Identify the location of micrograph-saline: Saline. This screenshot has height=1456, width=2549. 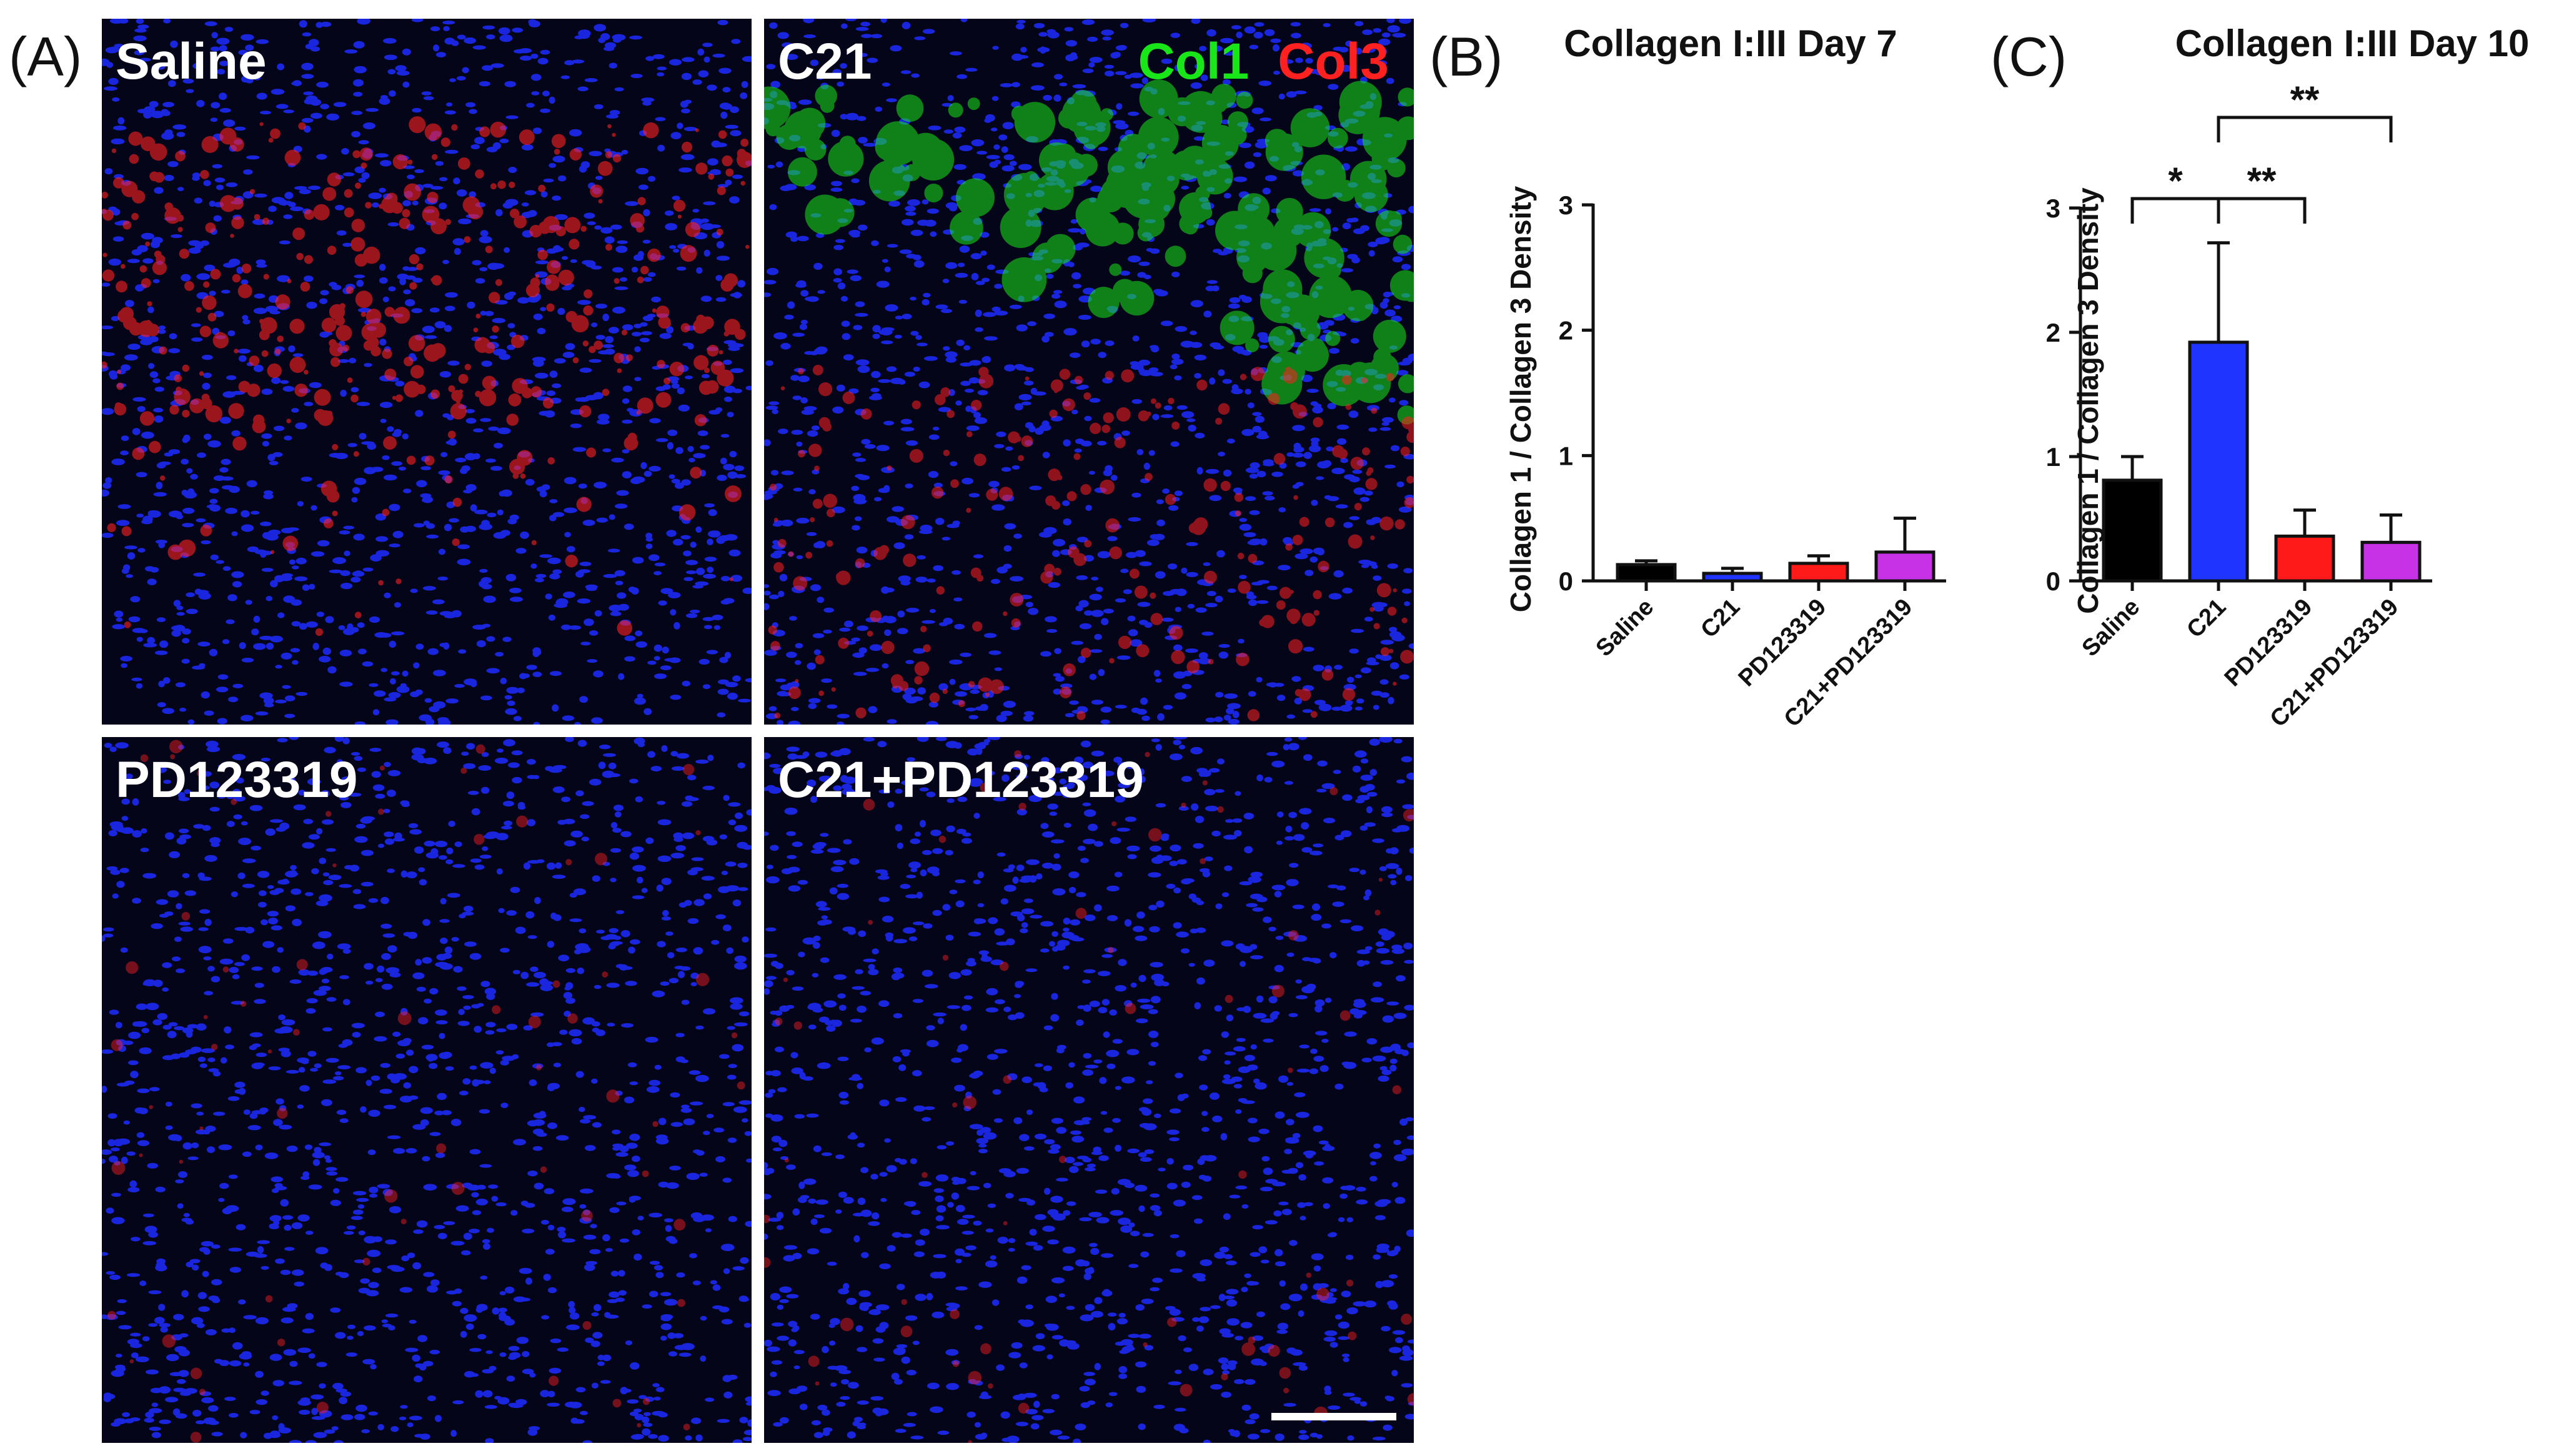
(427, 372).